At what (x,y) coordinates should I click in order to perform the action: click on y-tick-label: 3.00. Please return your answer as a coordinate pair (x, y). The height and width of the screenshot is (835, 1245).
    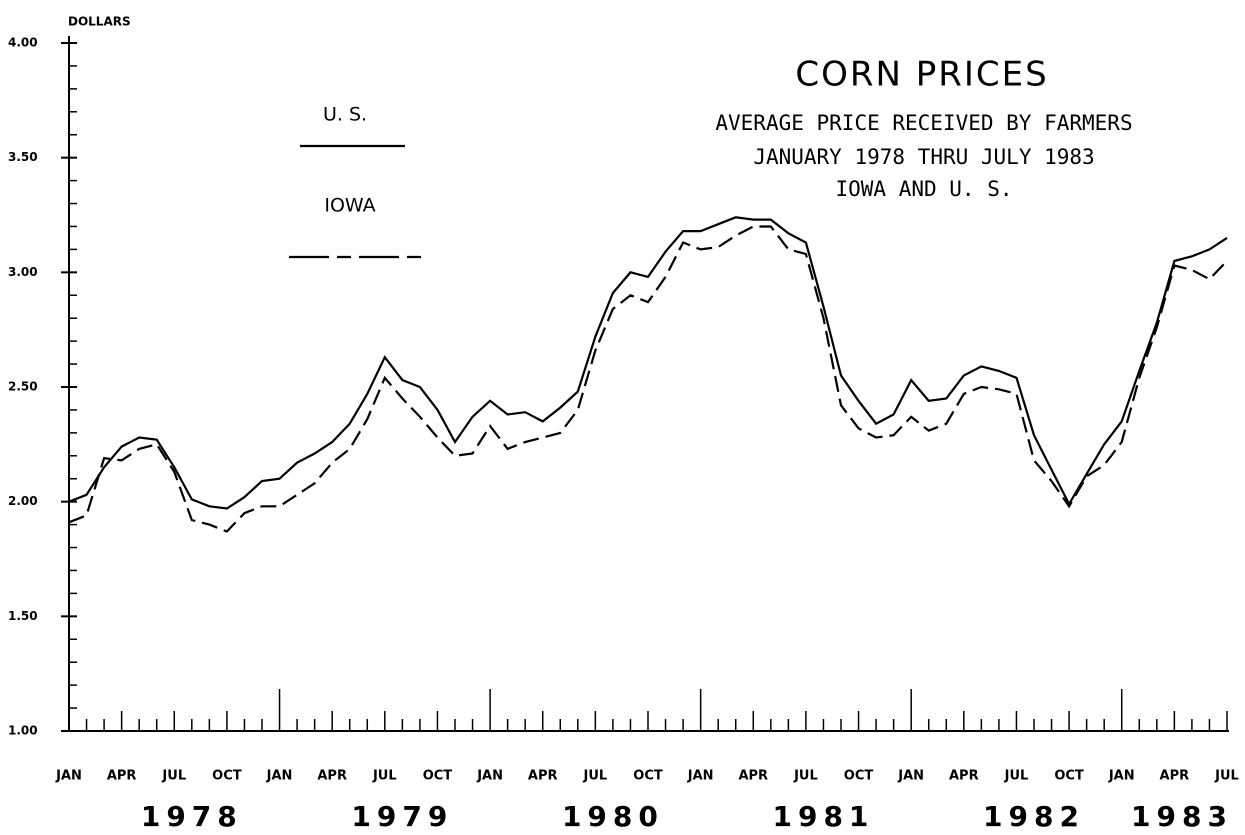
    Looking at the image, I should click on (23, 272).